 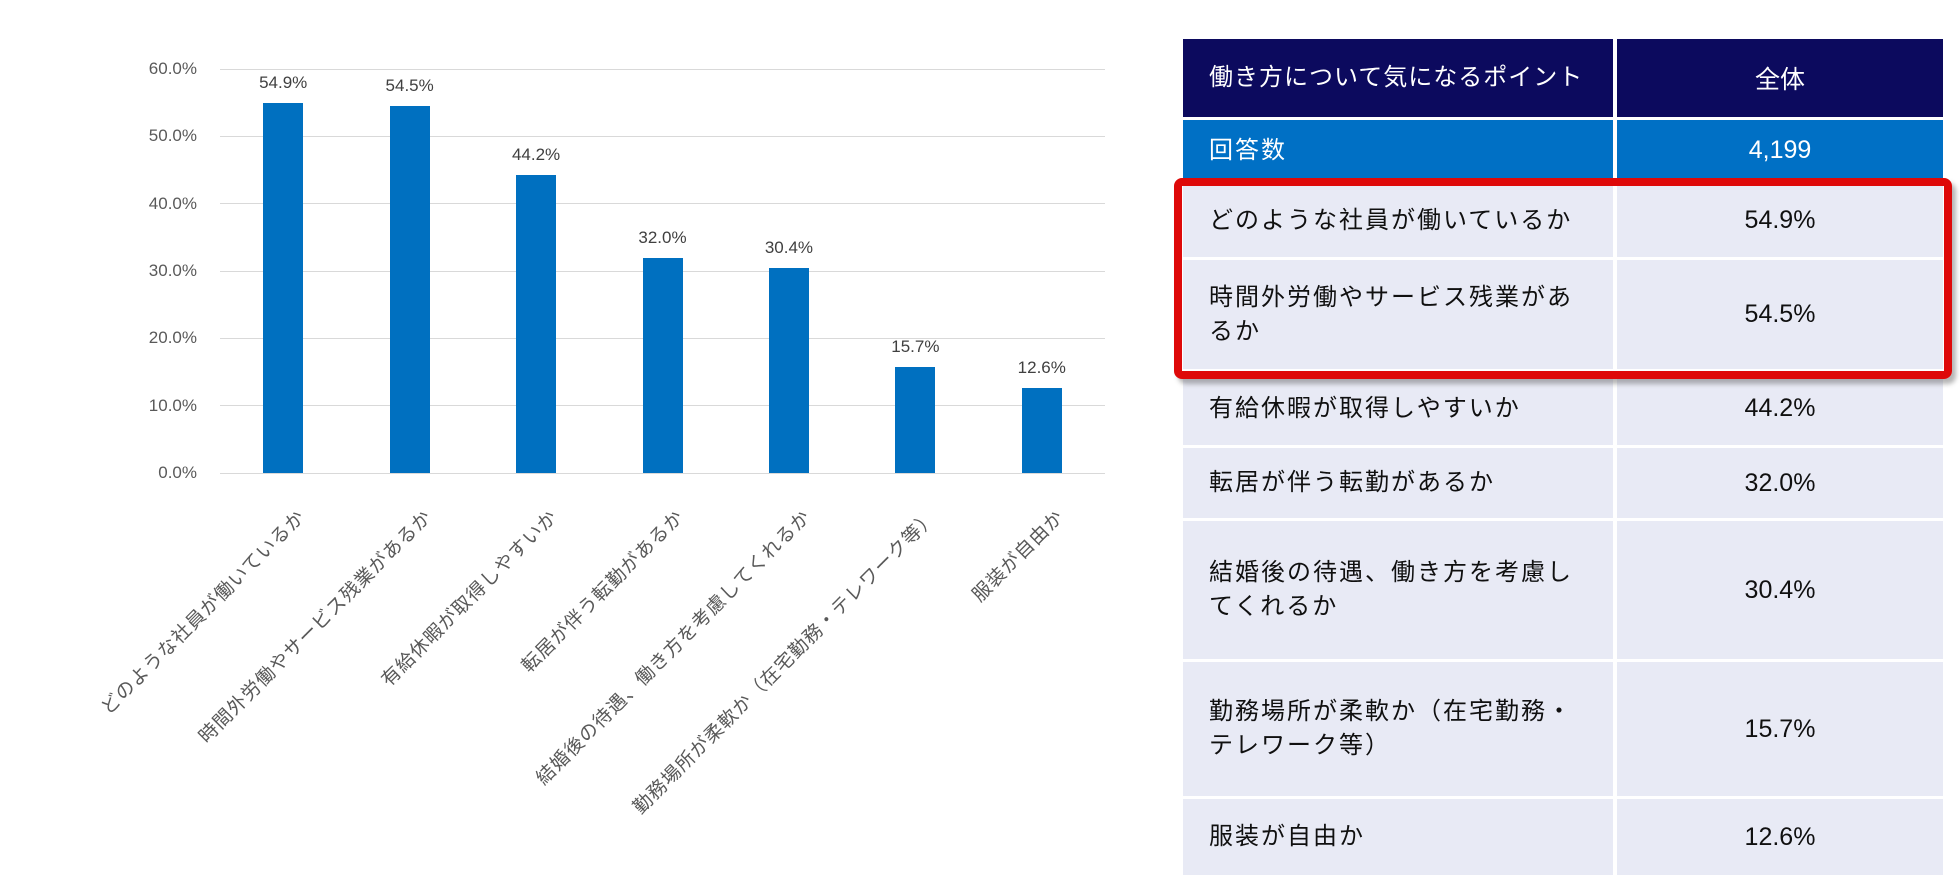 I want to click on table-row: 結婚後の待遇、働き方を考慮してくれるか 30.4%, so click(x=1563, y=590).